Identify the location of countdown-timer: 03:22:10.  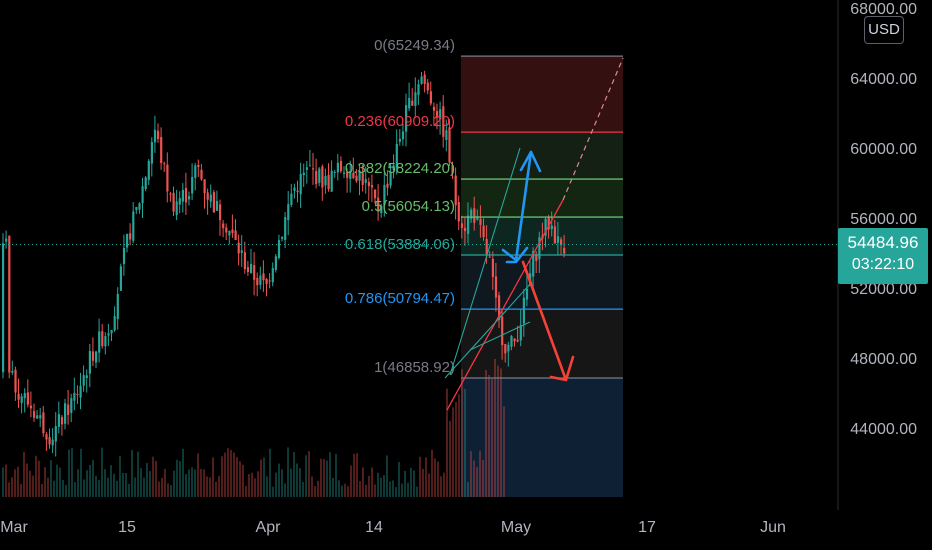
(883, 264).